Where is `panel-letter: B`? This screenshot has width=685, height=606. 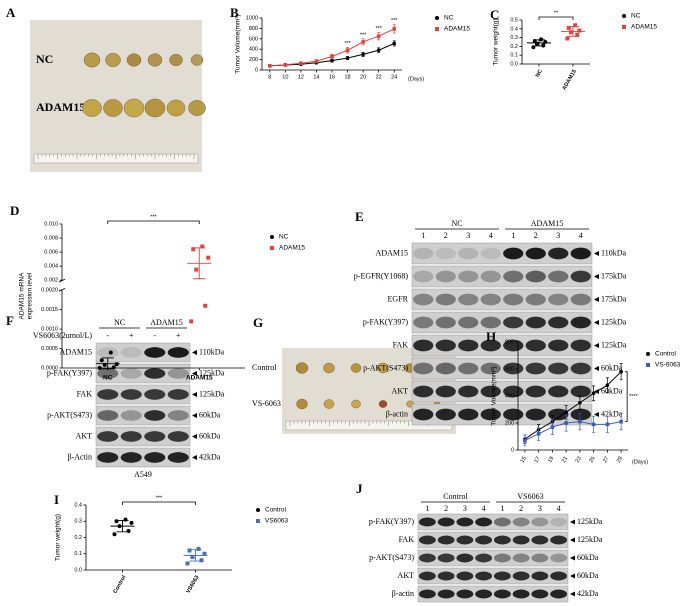 panel-letter: B is located at coordinates (234, 12).